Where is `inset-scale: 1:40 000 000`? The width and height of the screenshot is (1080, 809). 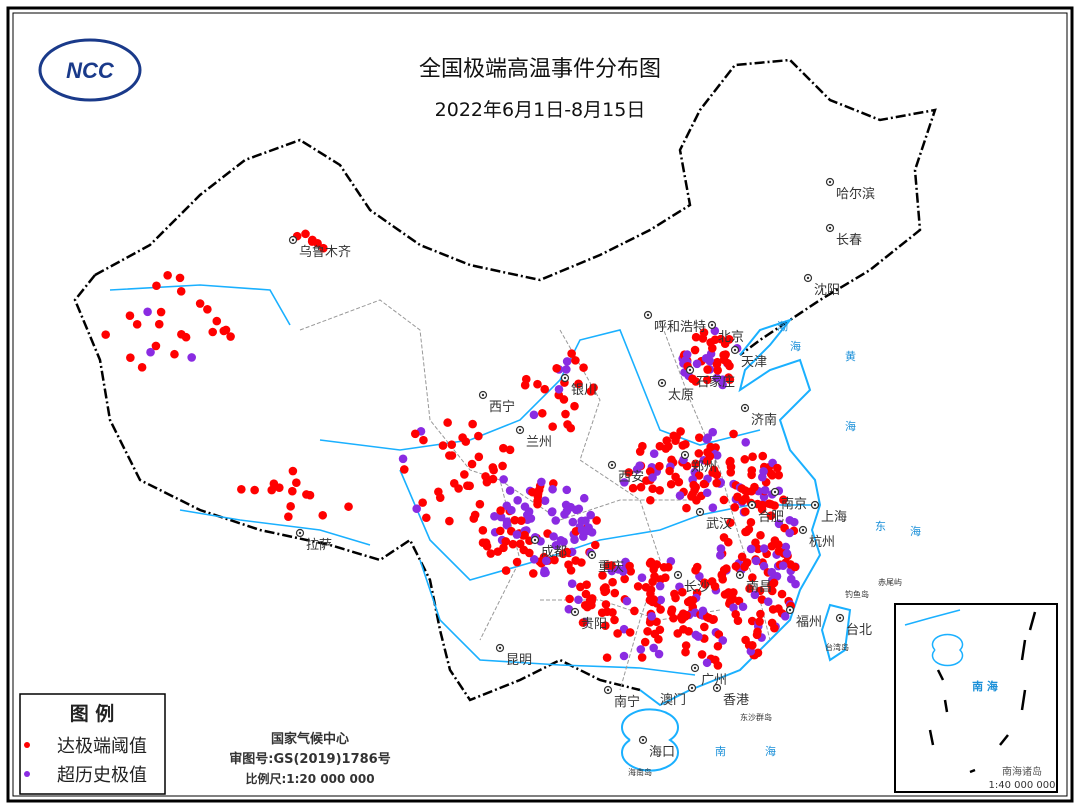 inset-scale: 1:40 000 000 is located at coordinates (1022, 785).